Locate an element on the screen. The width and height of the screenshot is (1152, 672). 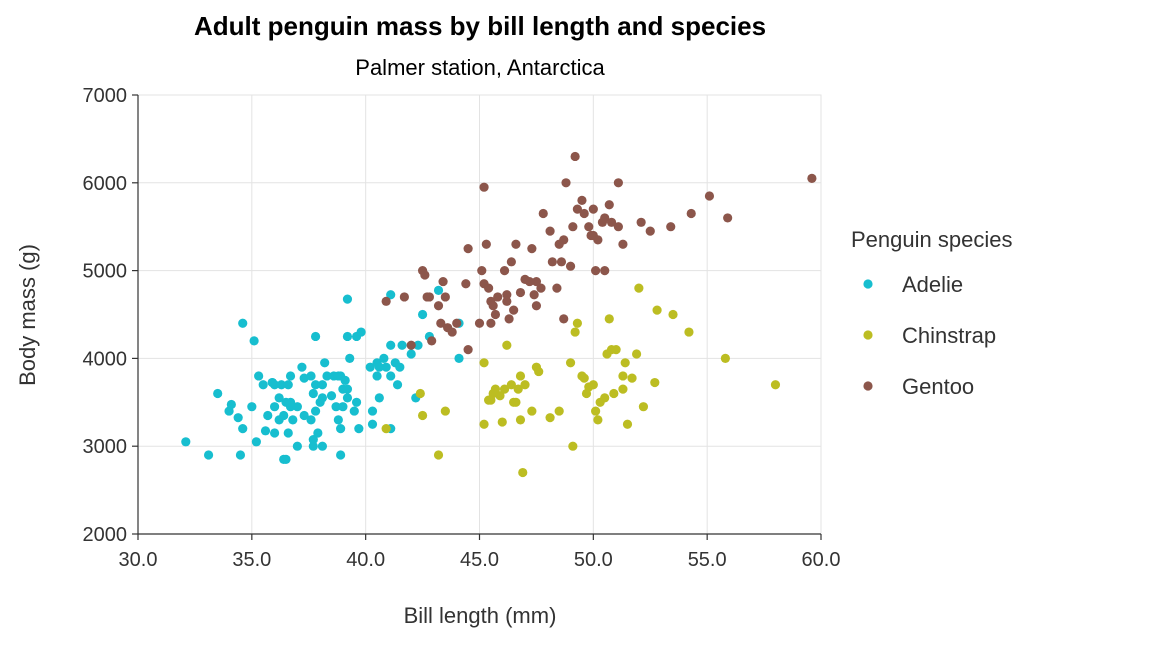
legend: Penguin species Adelie Chinstrap Gentoo is located at coordinates (931, 313).